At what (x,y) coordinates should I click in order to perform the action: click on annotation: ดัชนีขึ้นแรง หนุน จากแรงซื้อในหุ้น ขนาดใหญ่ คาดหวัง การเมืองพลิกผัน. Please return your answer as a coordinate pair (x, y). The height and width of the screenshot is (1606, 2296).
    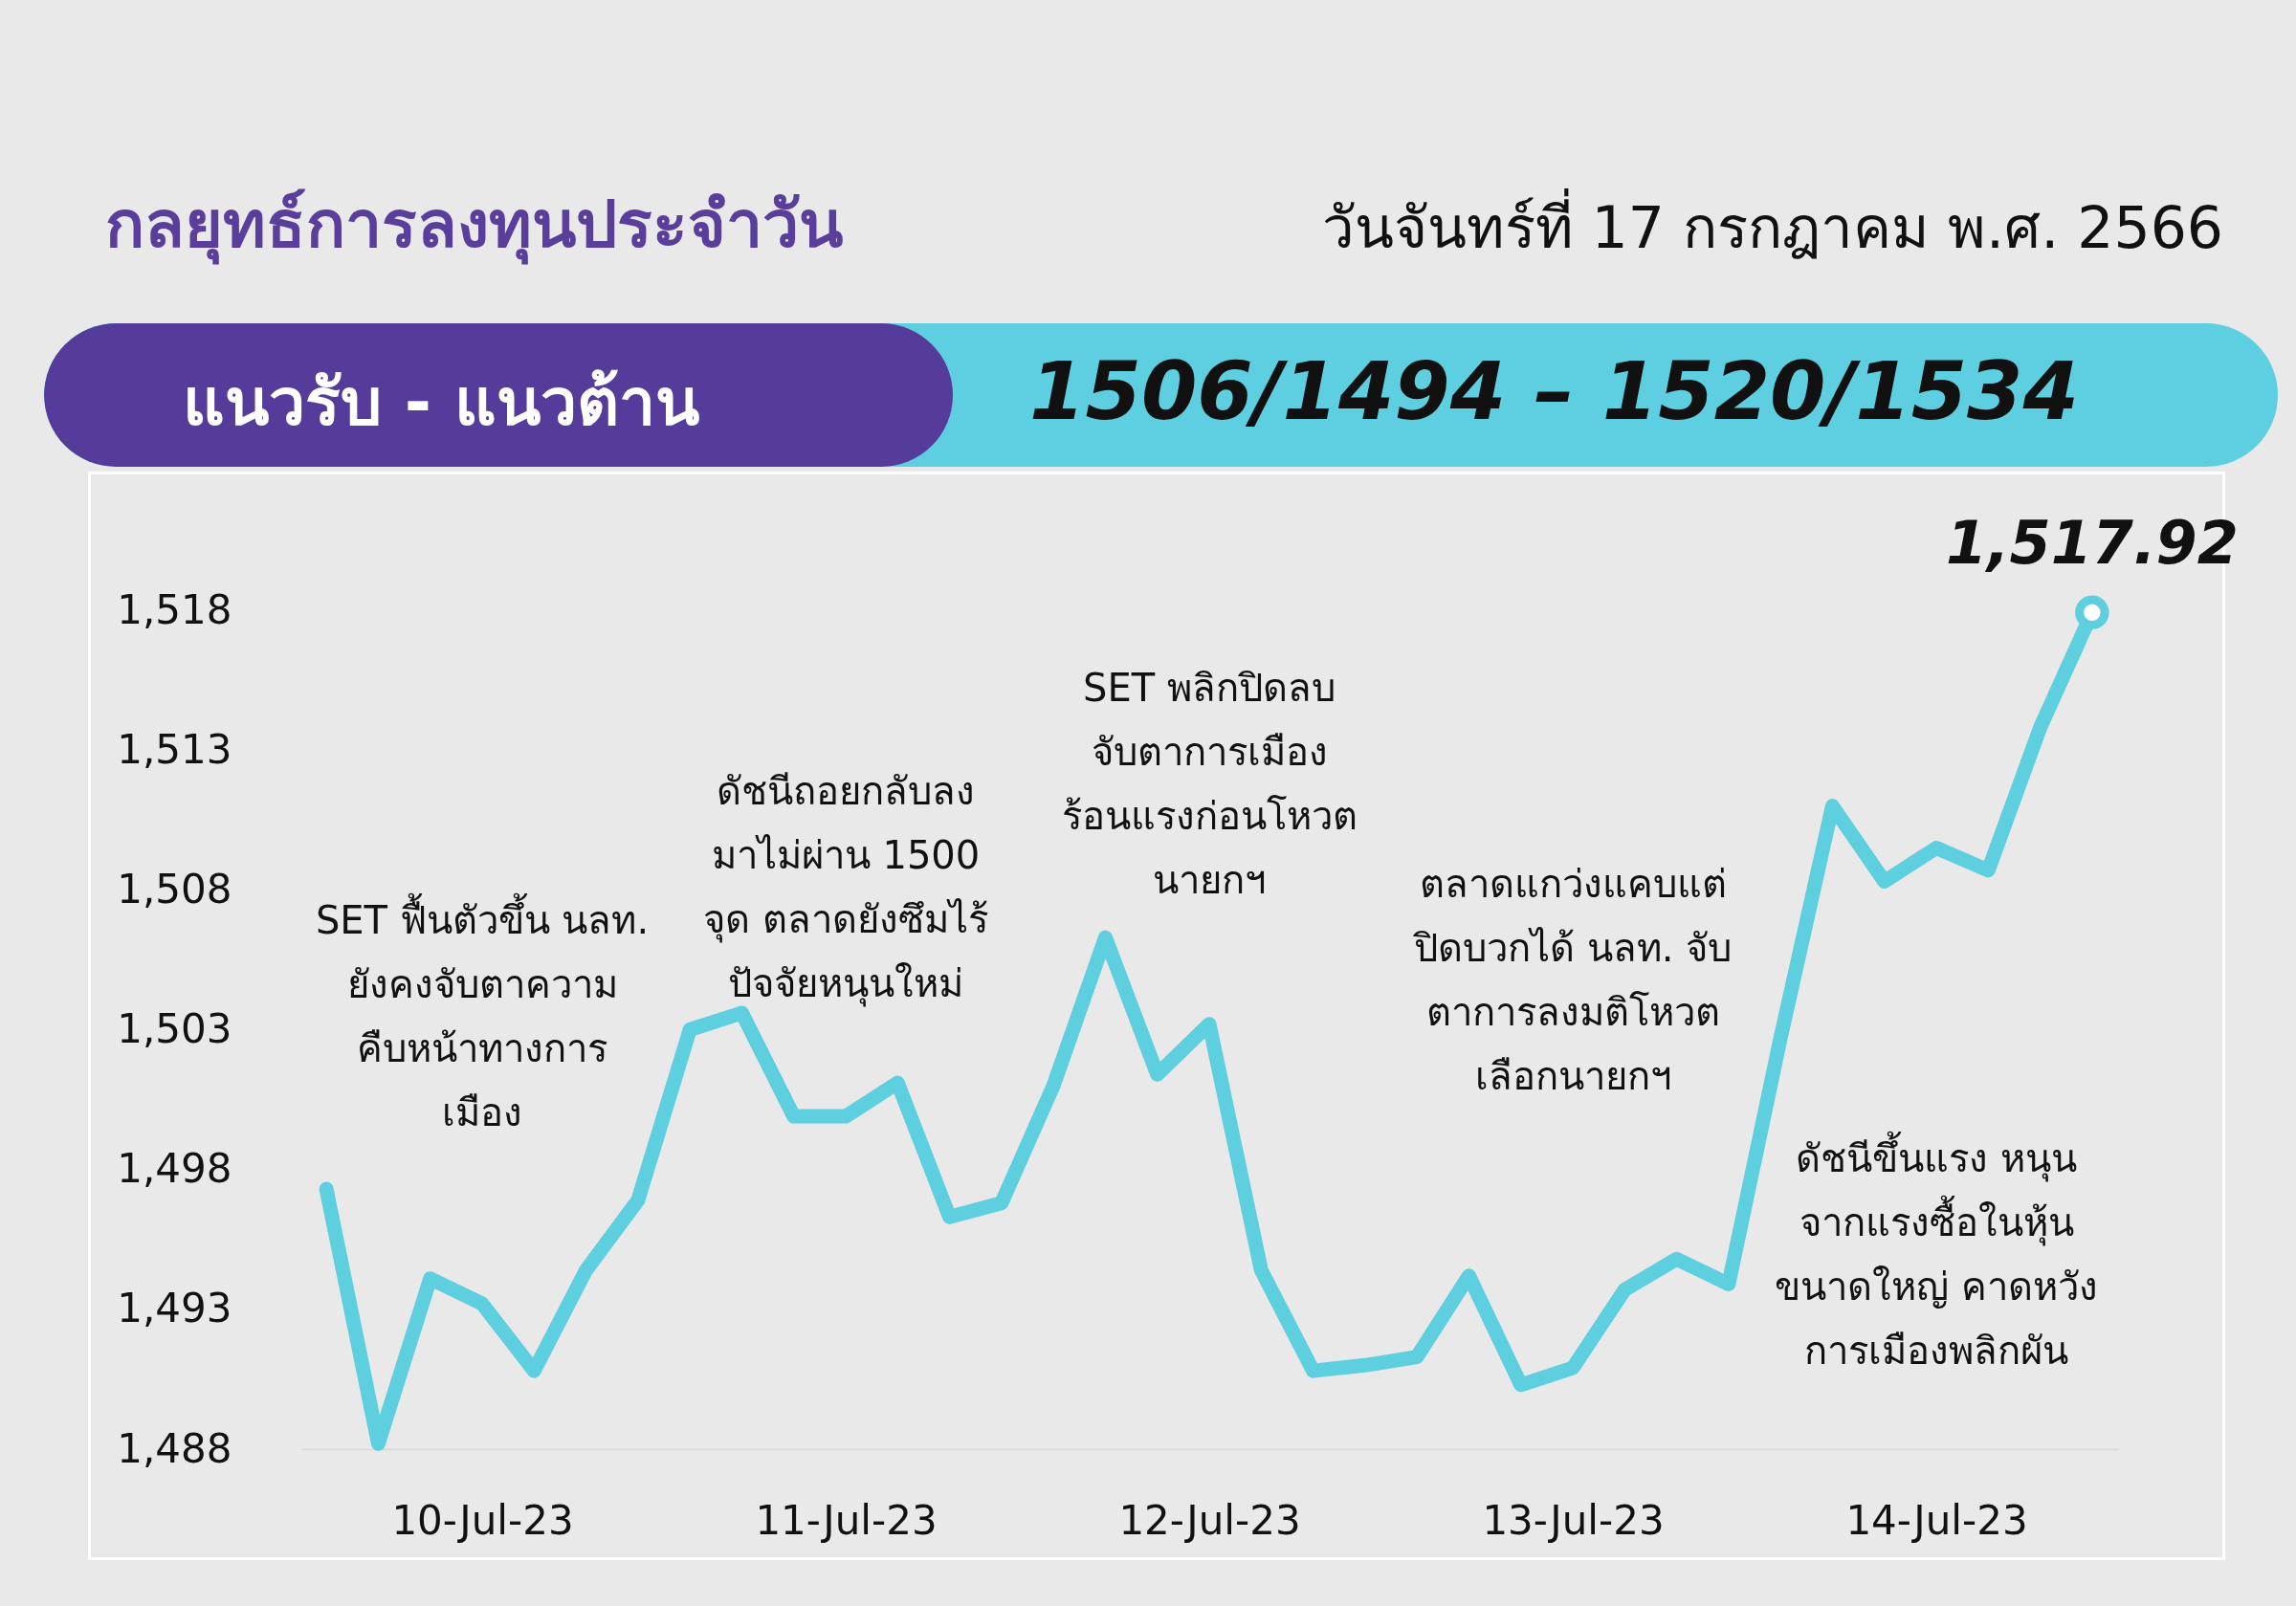
    Looking at the image, I should click on (1937, 1252).